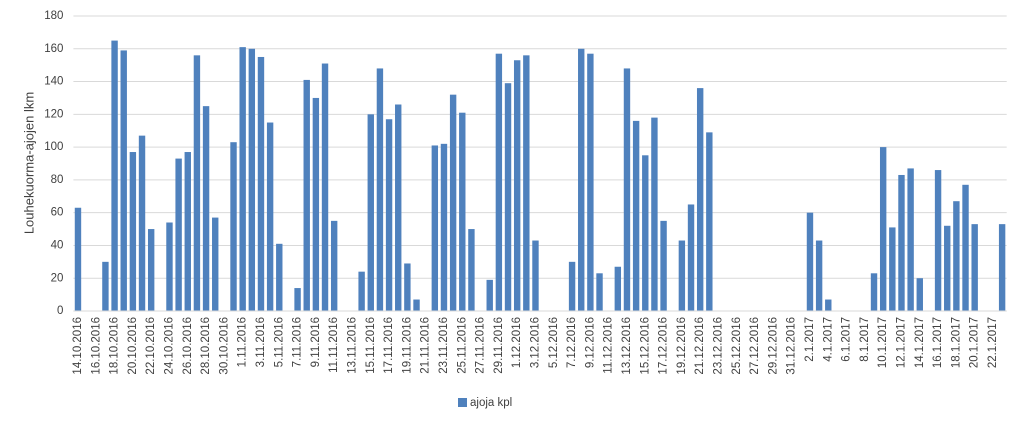 The height and width of the screenshot is (429, 1024). Describe the element at coordinates (792, 346) in the screenshot. I see `x-tick-label: 31.12.2016` at that location.